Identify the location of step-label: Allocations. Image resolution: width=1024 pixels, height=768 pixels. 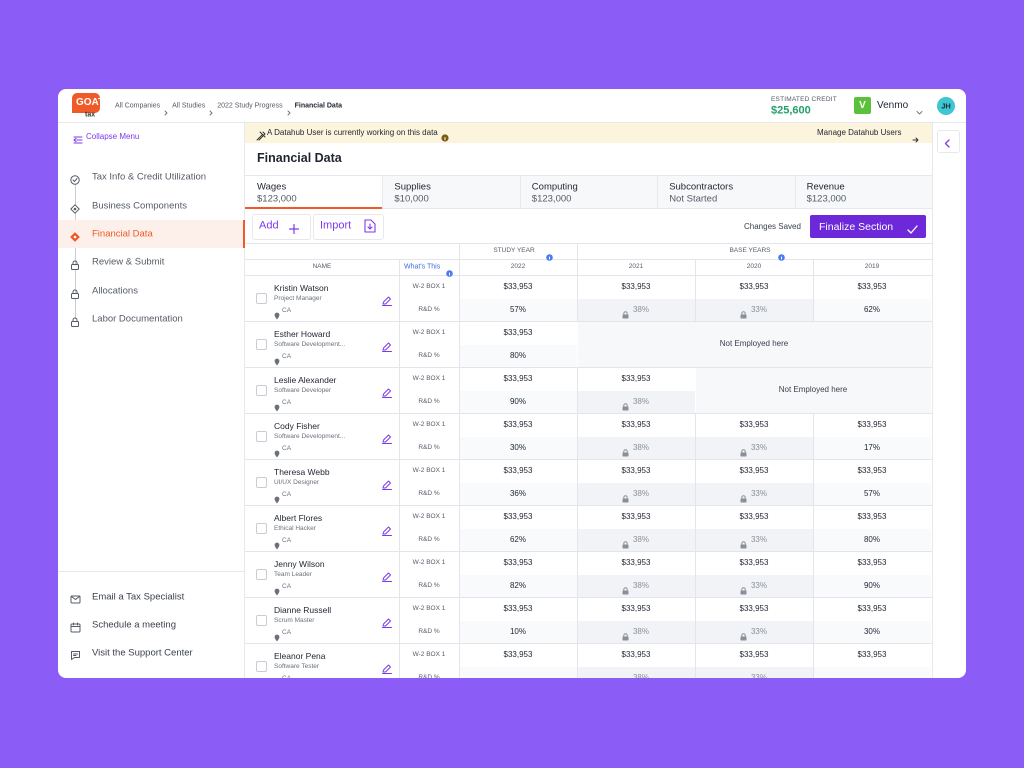
(115, 291).